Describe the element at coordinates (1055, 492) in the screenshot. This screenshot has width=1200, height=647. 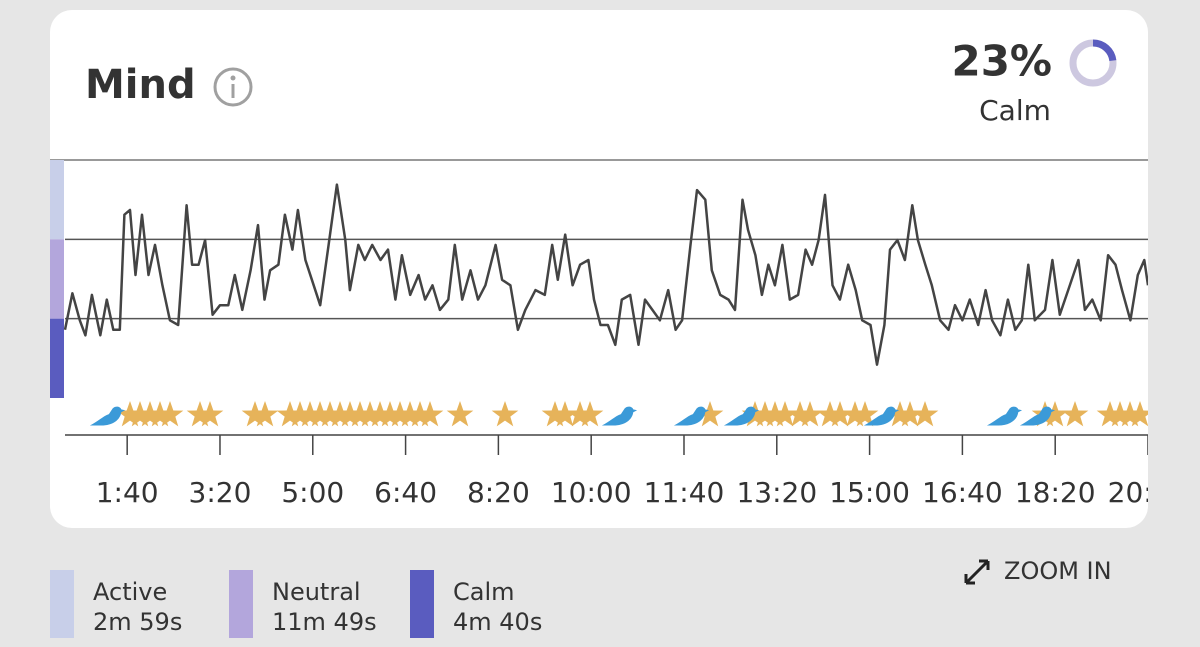
I see `x-tick-label: 18:20` at that location.